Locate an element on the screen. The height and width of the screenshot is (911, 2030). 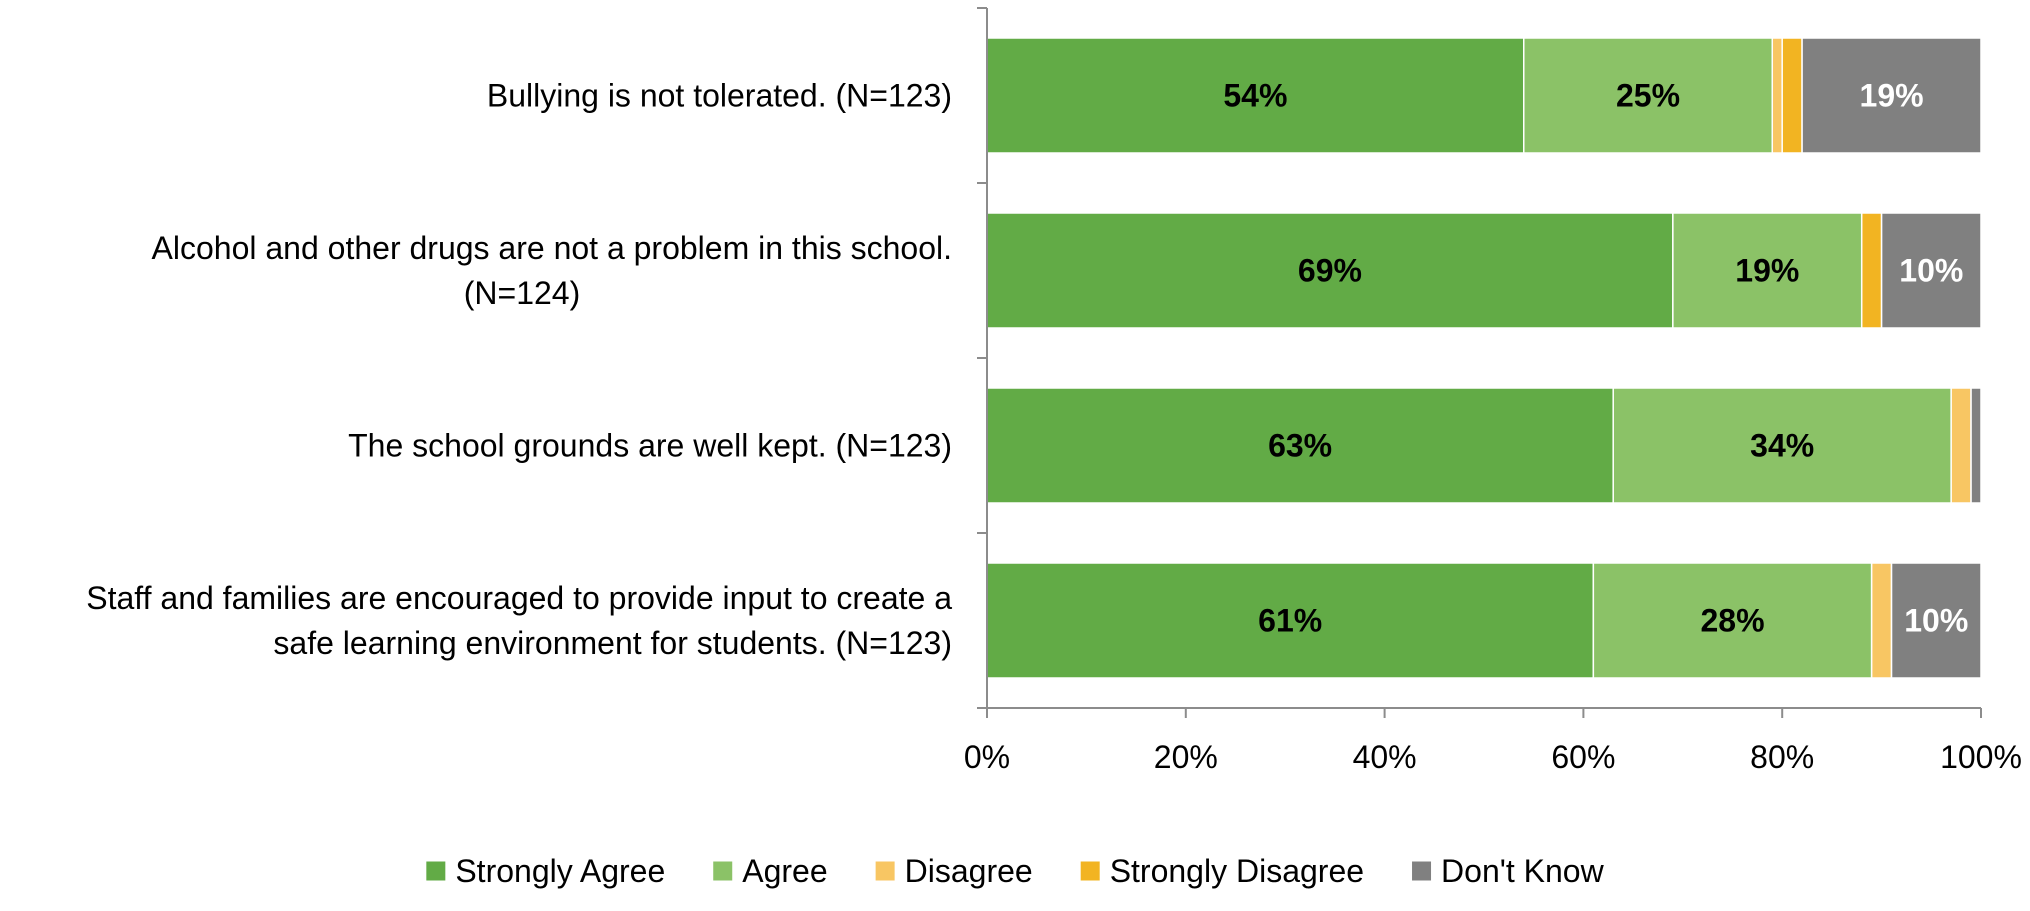
data-label: 54% is located at coordinates (1255, 96).